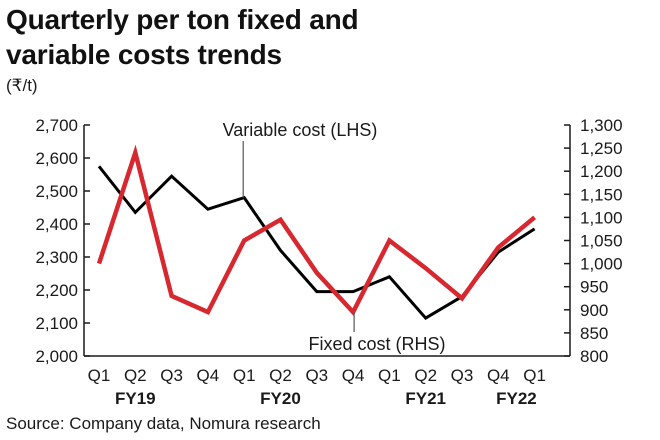 The height and width of the screenshot is (440, 660). Describe the element at coordinates (182, 19) in the screenshot. I see `title-line-1: Quarterly per ton fixed and` at that location.